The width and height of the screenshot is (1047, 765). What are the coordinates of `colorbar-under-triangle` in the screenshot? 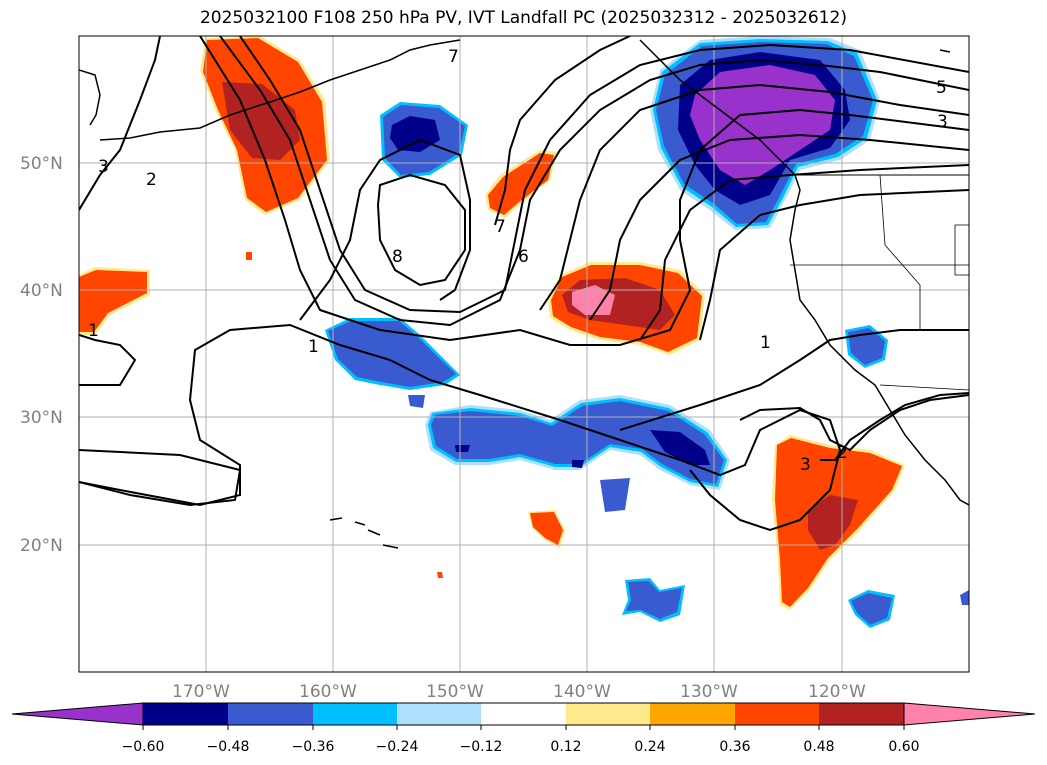 It's located at (77, 714).